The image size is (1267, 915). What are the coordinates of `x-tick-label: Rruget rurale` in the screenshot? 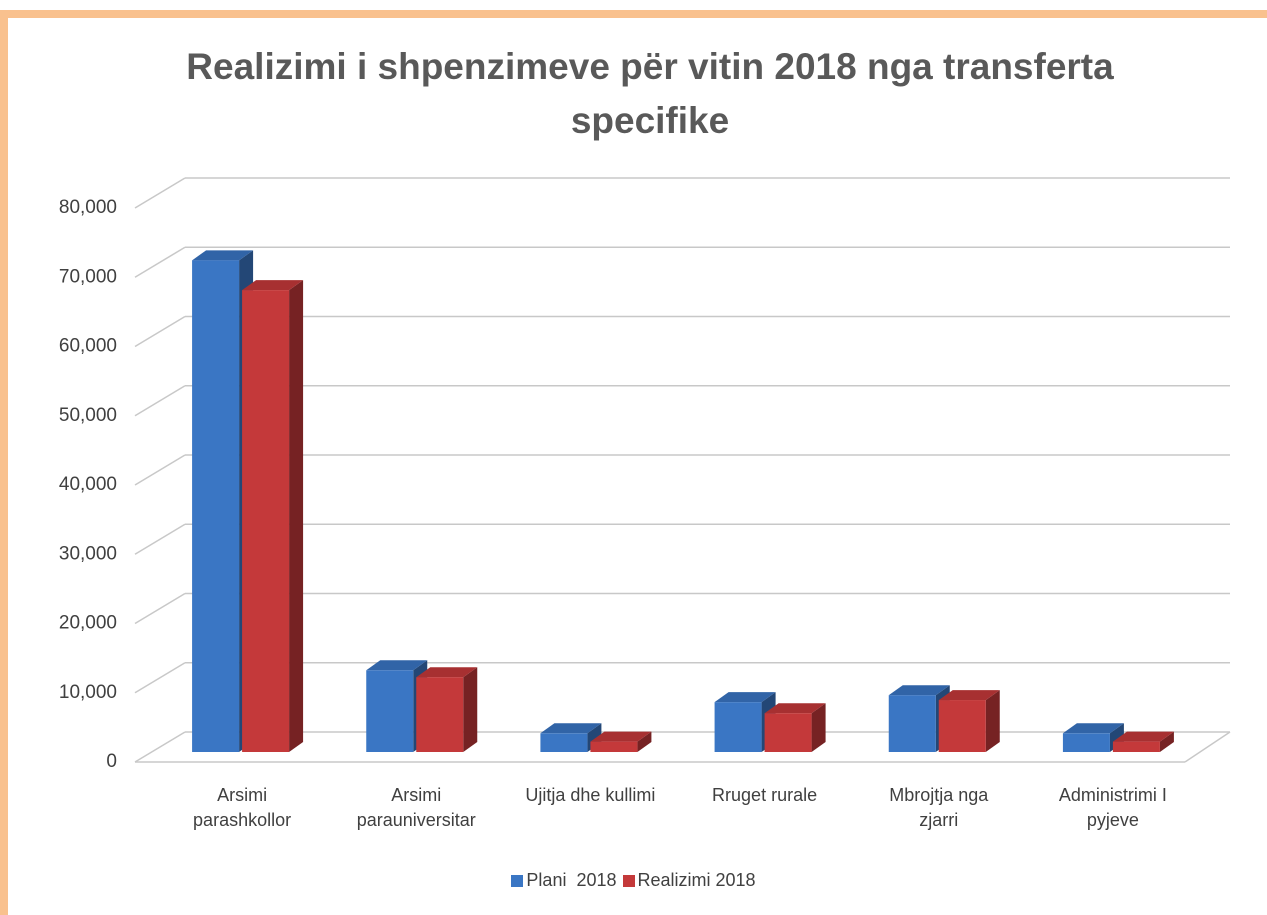 It's located at (765, 795).